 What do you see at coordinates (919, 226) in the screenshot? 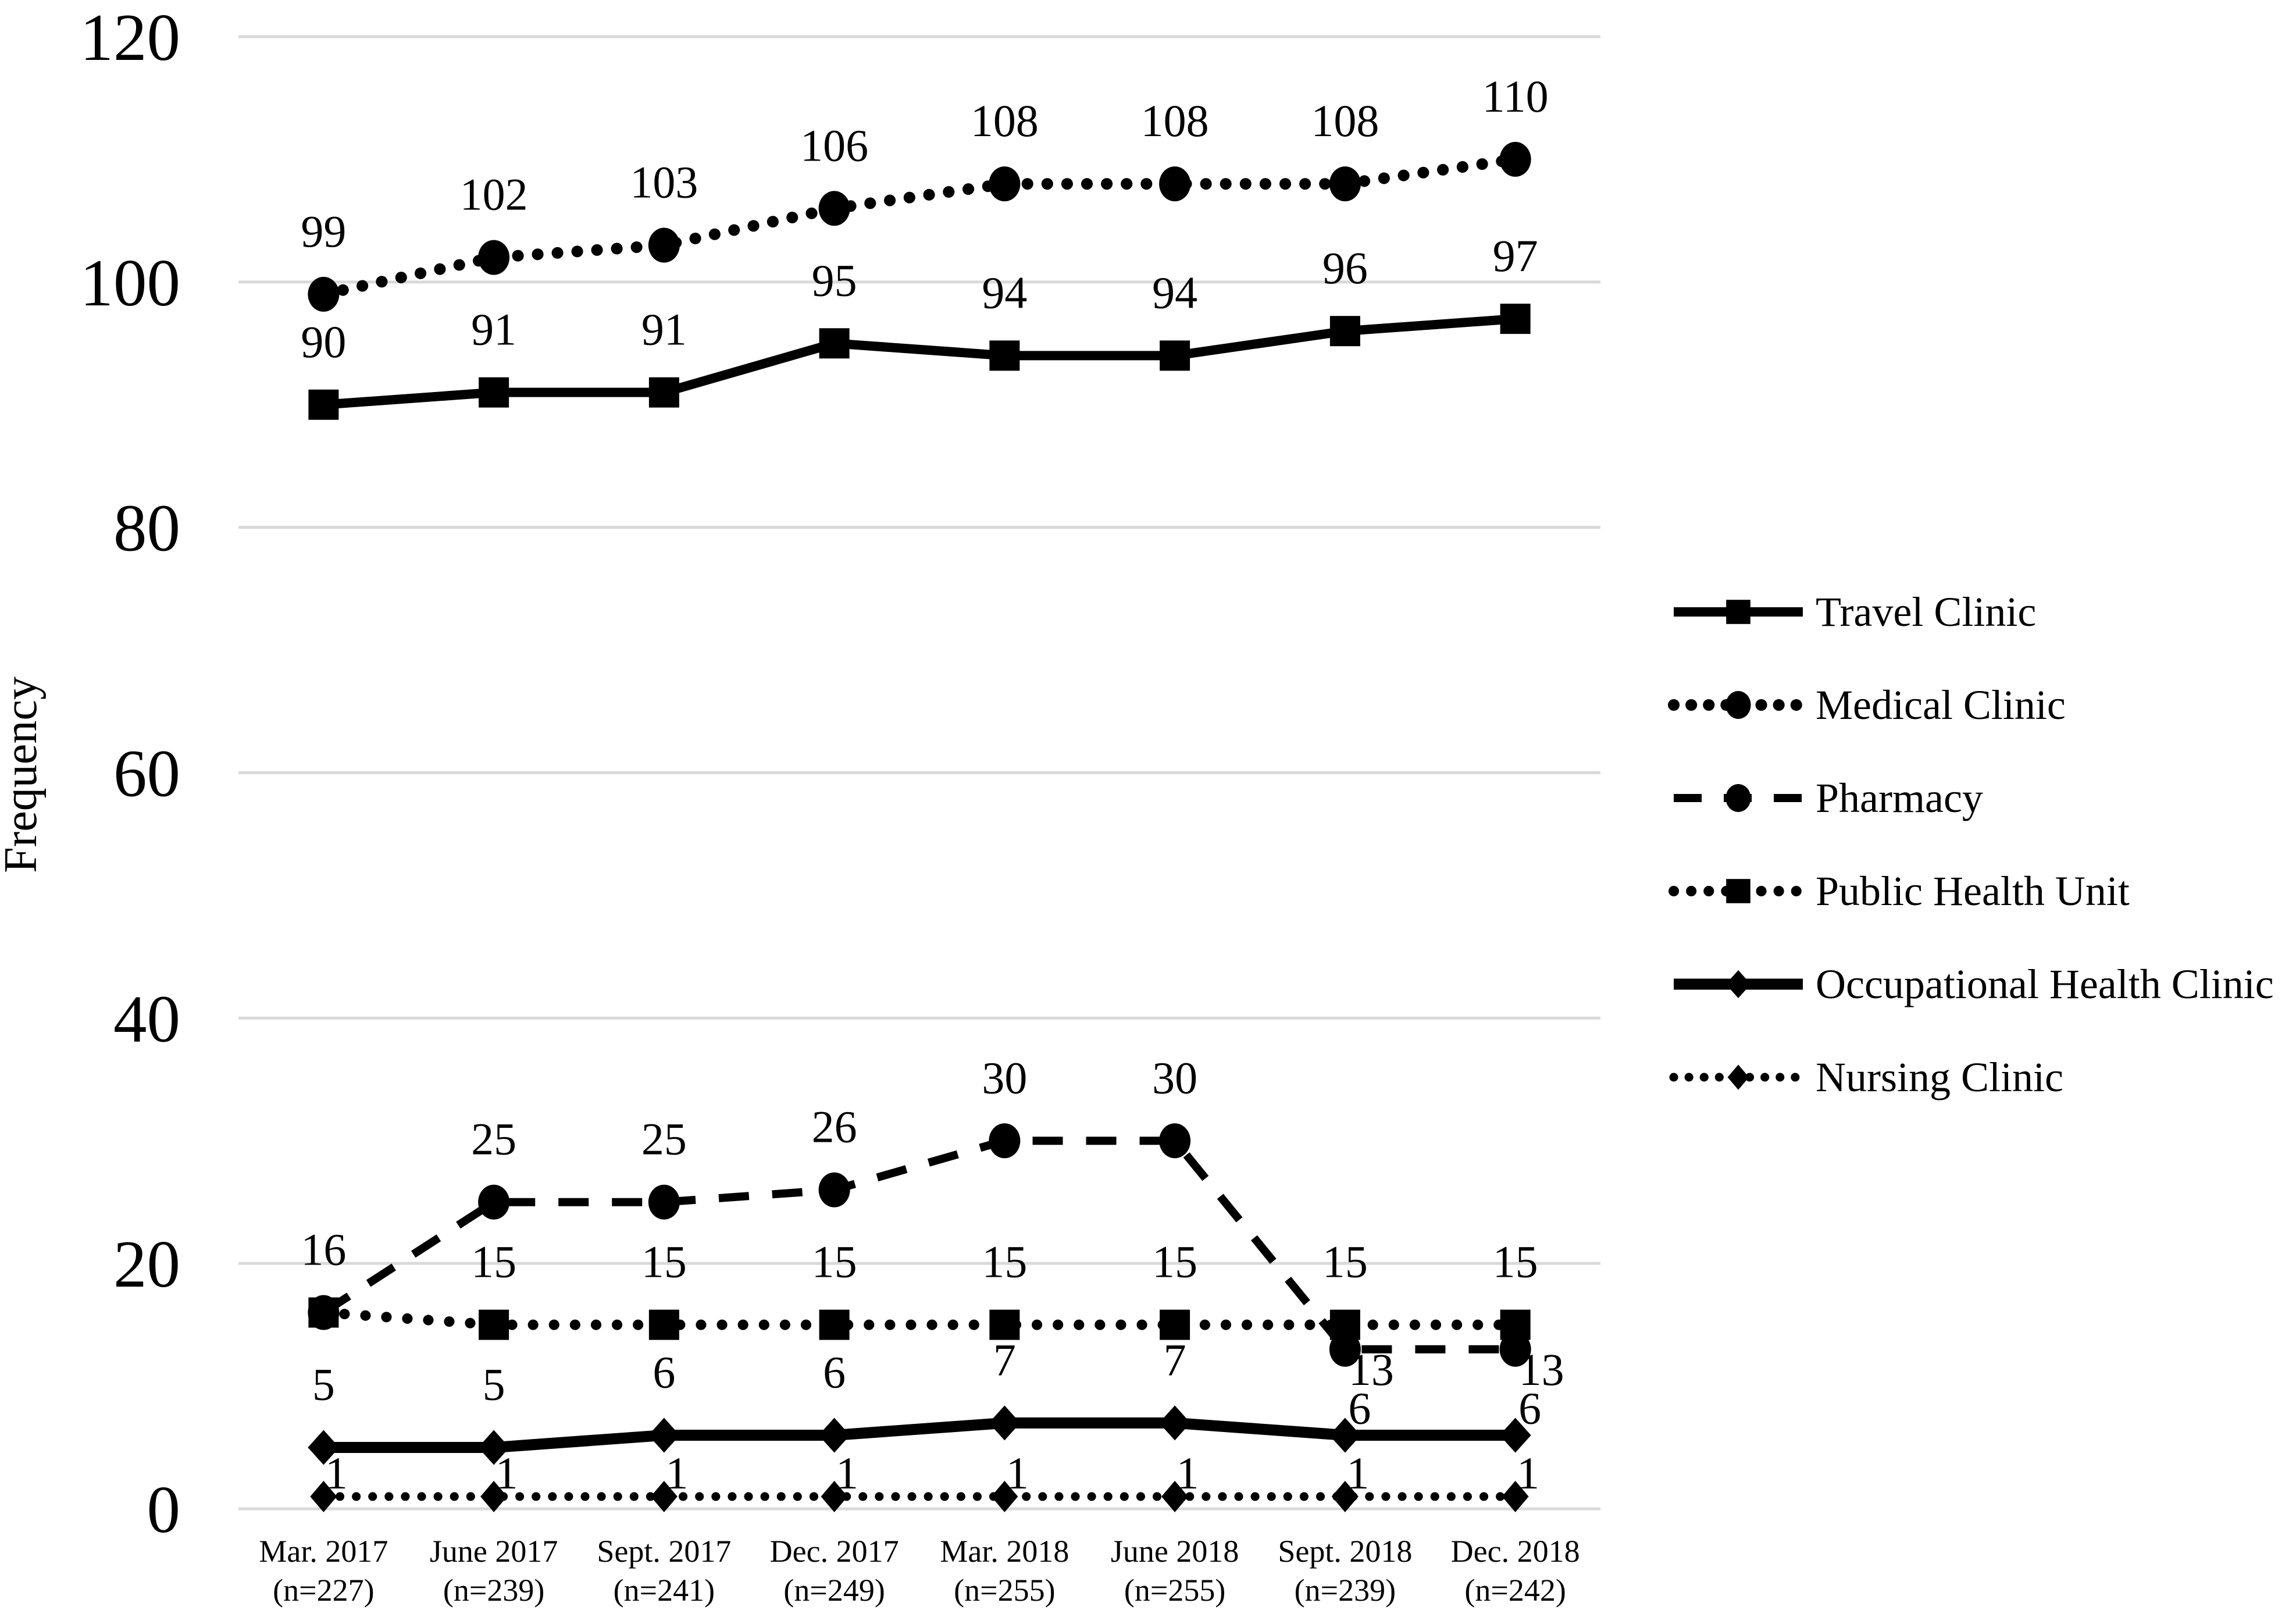
I see `series-markers-medical-clinic` at bounding box center [919, 226].